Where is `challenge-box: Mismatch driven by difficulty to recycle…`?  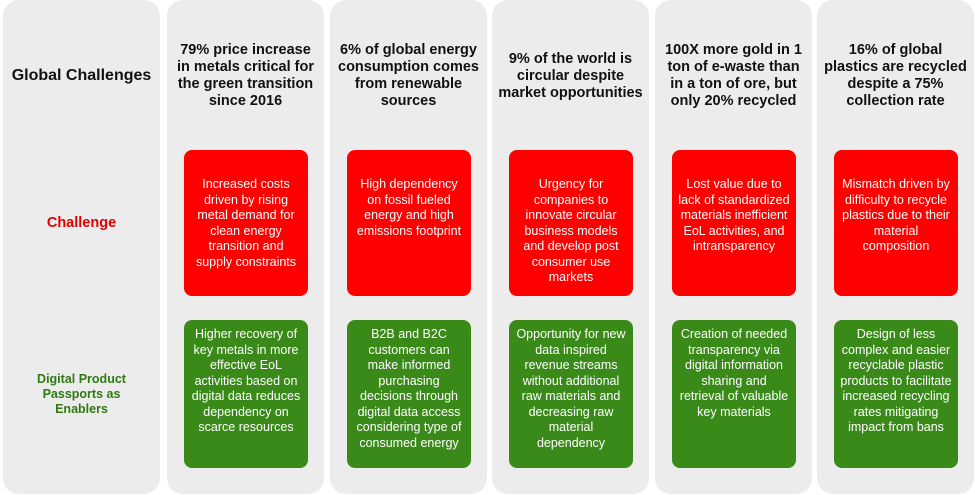
challenge-box: Mismatch driven by difficulty to recycle… is located at coordinates (896, 223).